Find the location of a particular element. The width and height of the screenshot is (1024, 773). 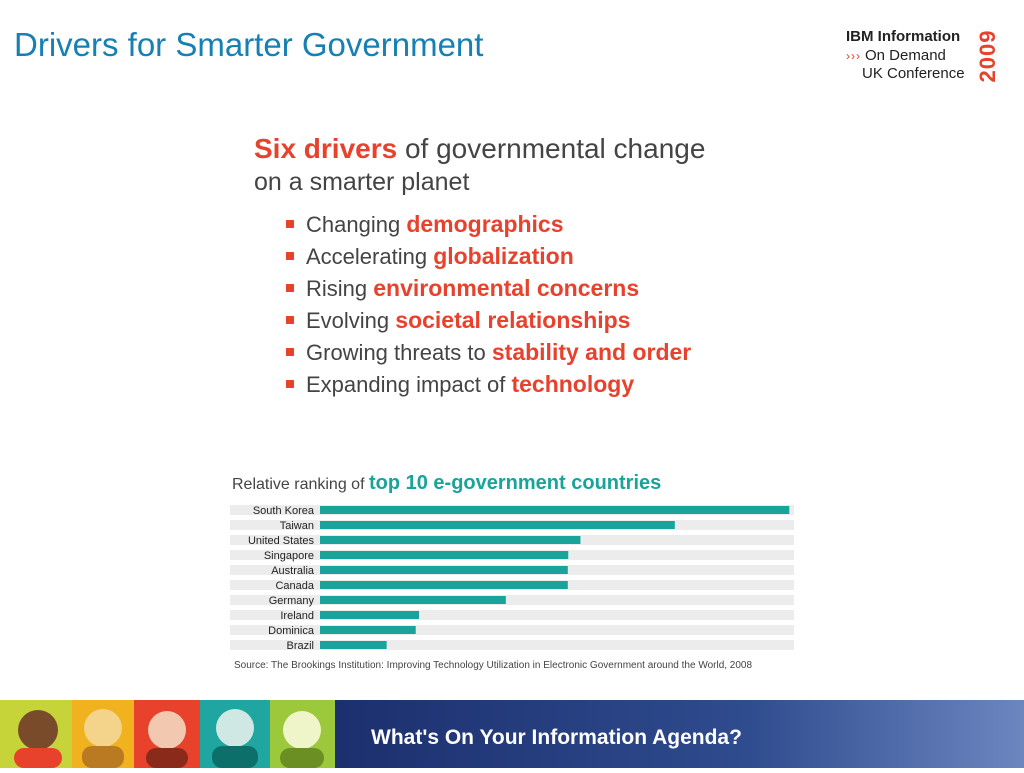

category-label: Taiwan is located at coordinates (297, 526).